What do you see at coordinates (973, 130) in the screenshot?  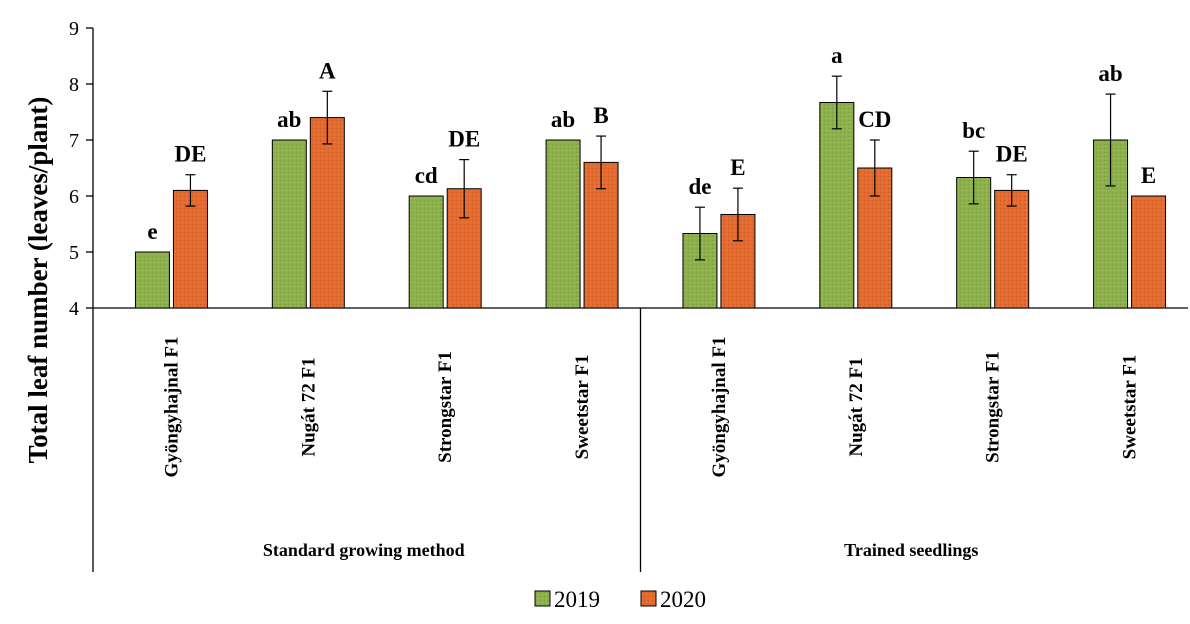 I see `significance-letter: bc` at bounding box center [973, 130].